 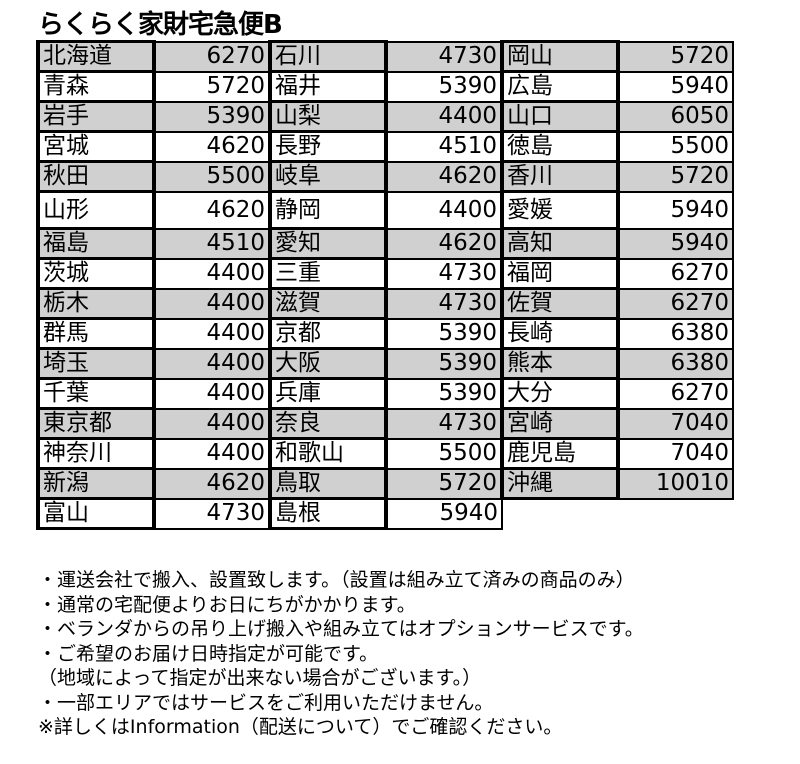 I want to click on prefecture-name: 愛知, so click(x=328, y=243).